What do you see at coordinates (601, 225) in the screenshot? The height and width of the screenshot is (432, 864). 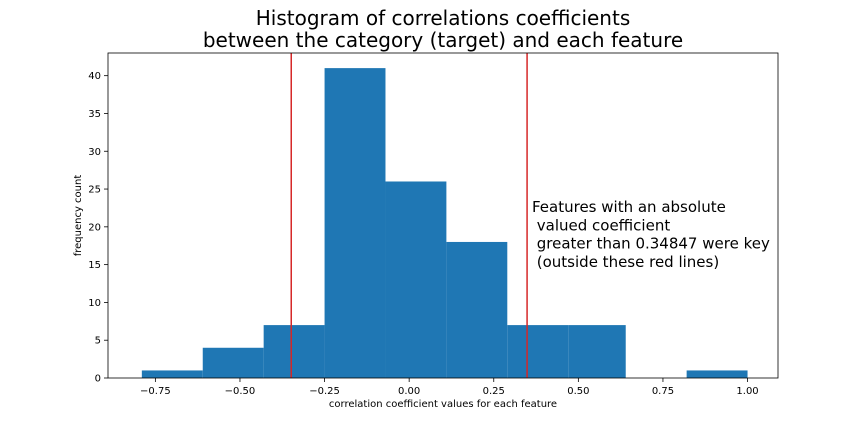 I see `annotation-line: valued coefficient` at bounding box center [601, 225].